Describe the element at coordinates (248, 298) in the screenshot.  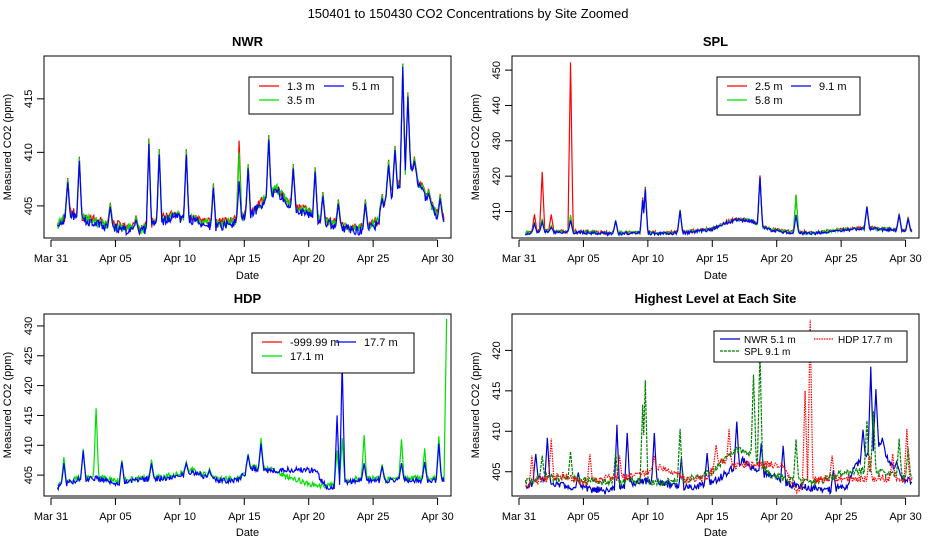
I see `panel-title: HDP` at that location.